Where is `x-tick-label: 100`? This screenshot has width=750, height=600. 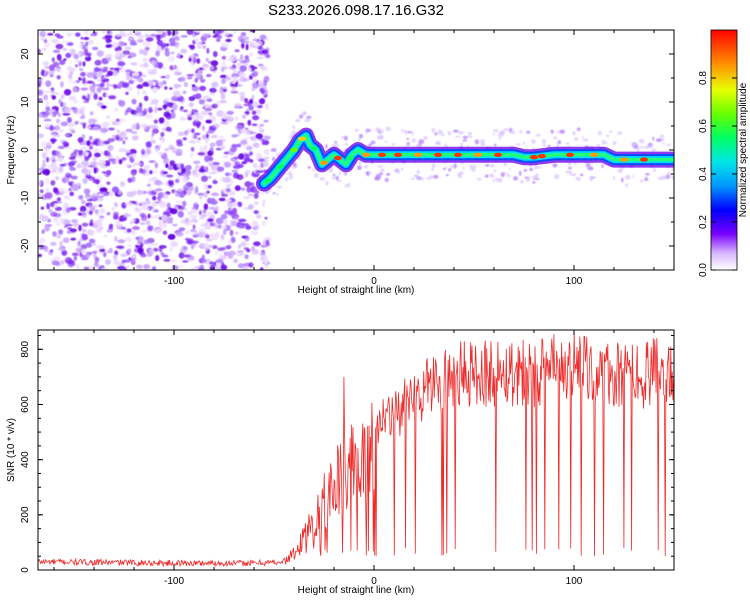
x-tick-label: 100 is located at coordinates (574, 281).